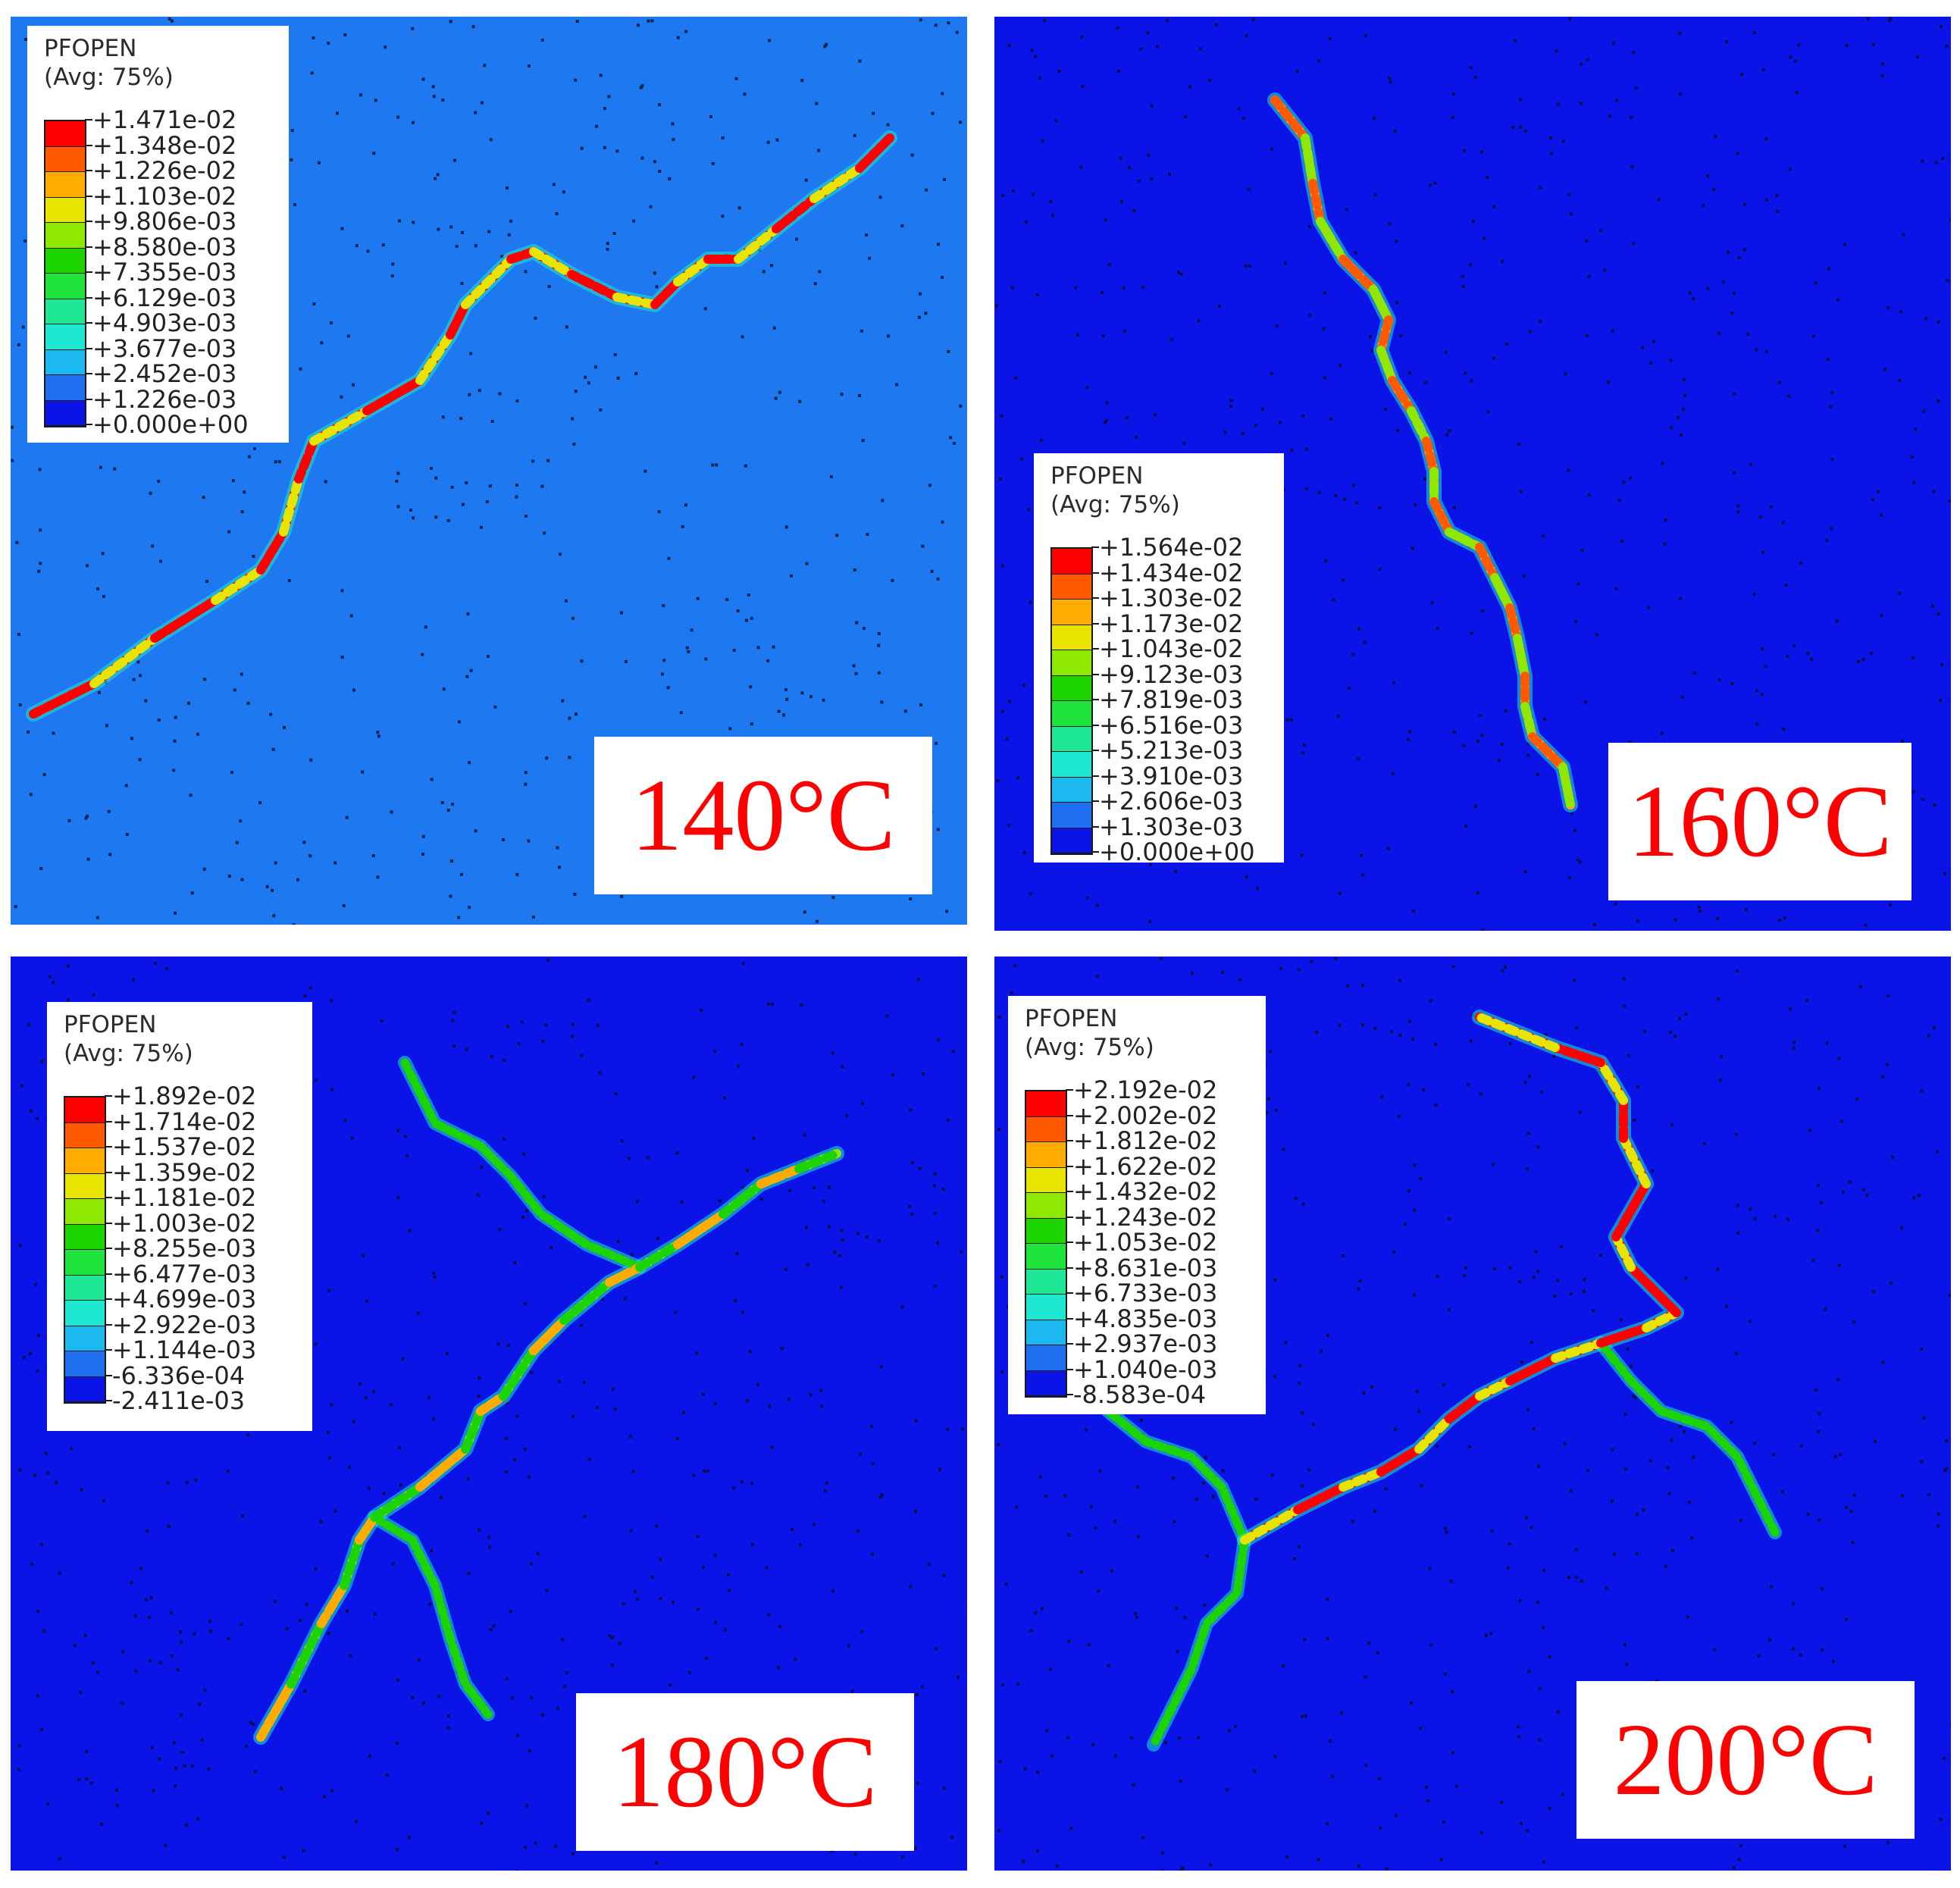  I want to click on legend-value: +1.103e-02, so click(164, 196).